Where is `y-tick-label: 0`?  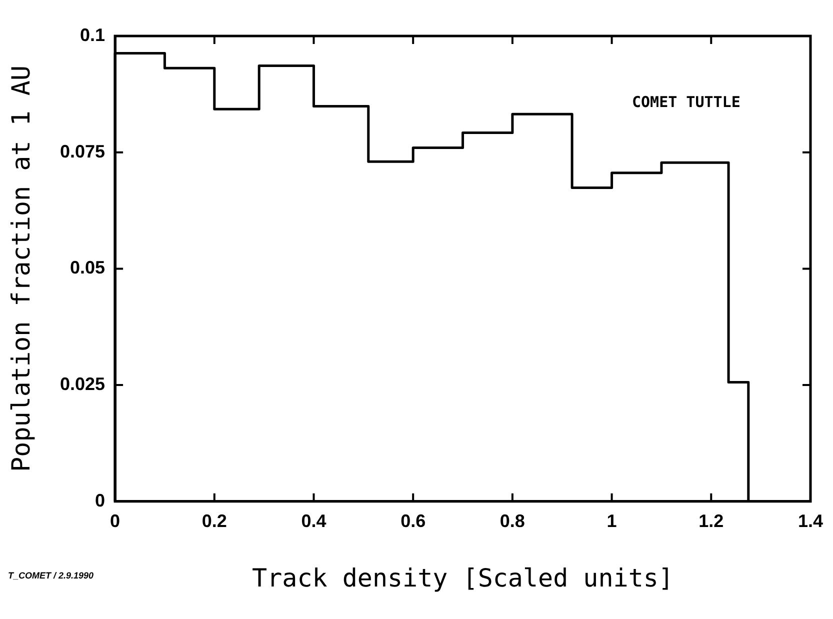 y-tick-label: 0 is located at coordinates (100, 500).